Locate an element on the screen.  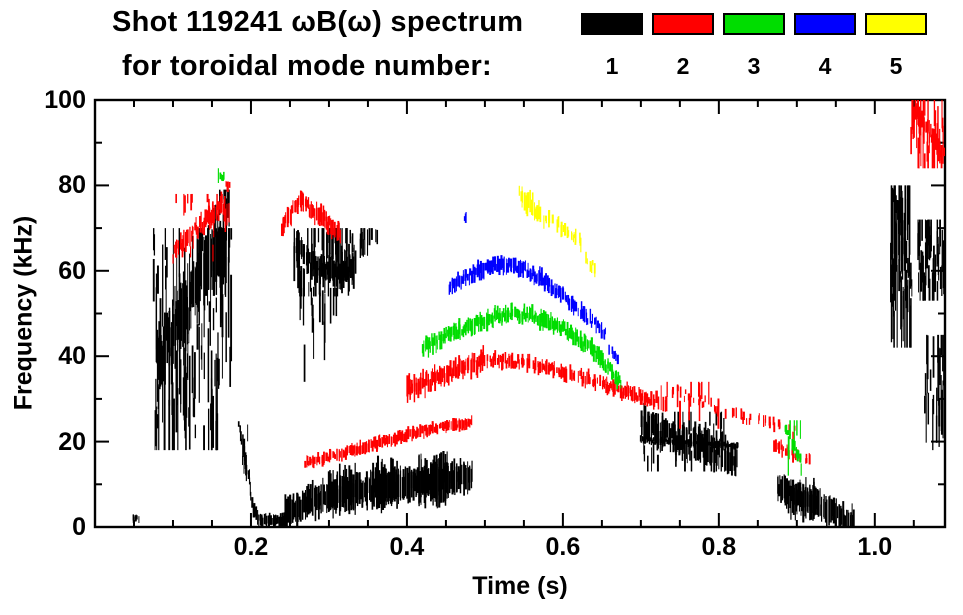
y-tick-label: 0 is located at coordinates (79, 527).